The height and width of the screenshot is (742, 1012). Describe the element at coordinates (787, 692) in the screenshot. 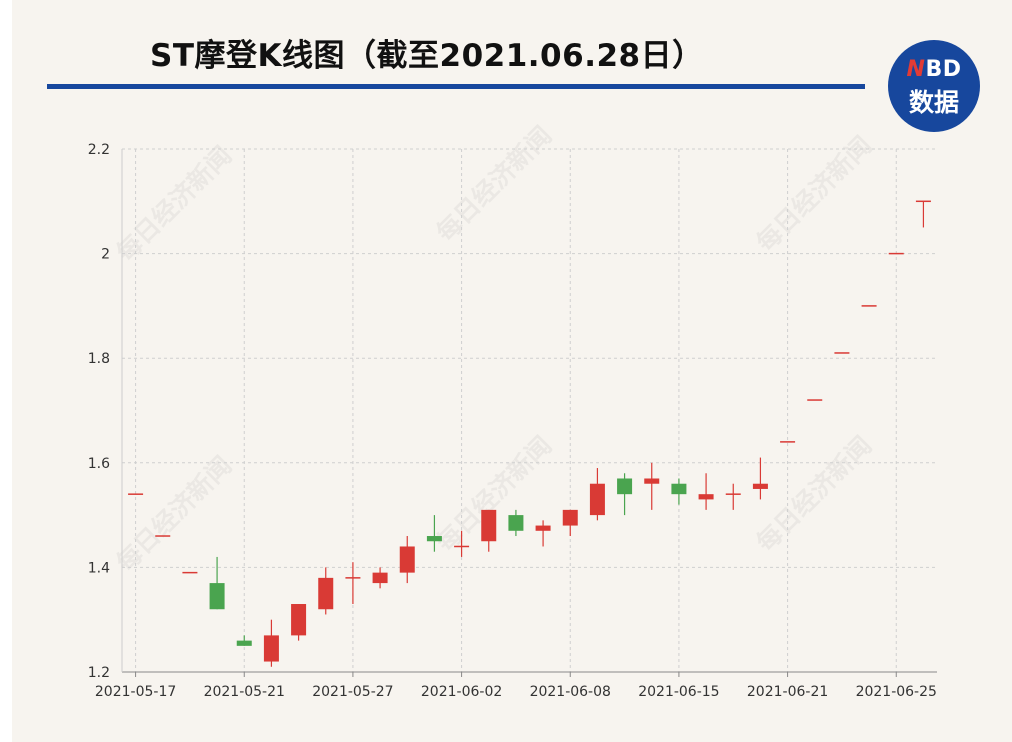

I see `x-tick-label: 2021-06-21` at that location.